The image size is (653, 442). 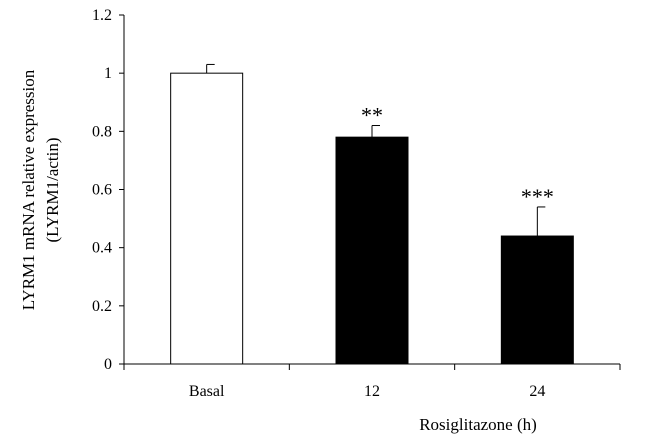 I want to click on significance-marker: ***, so click(x=537, y=196).